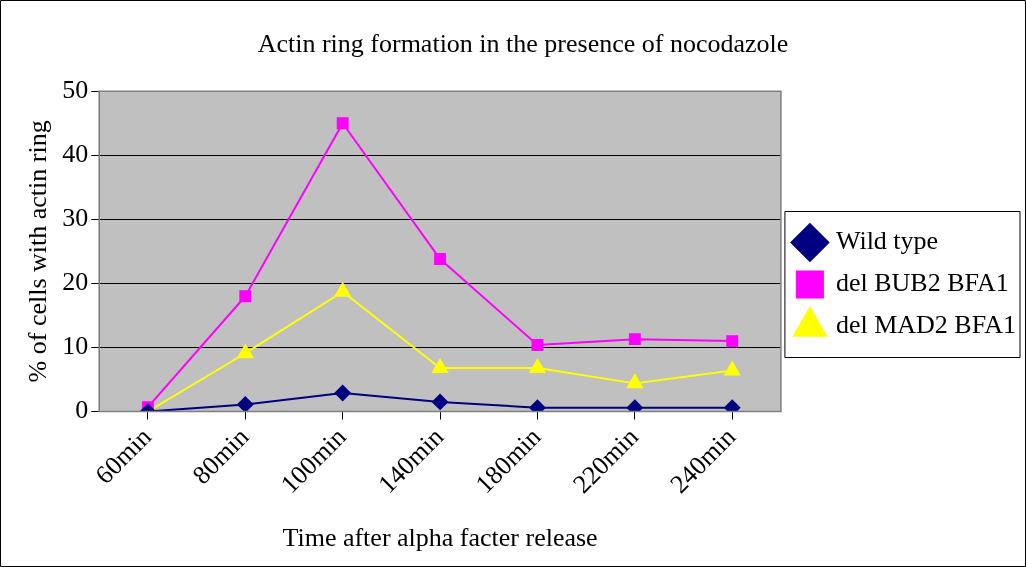  What do you see at coordinates (75, 154) in the screenshot?
I see `y-tick-label: 40` at bounding box center [75, 154].